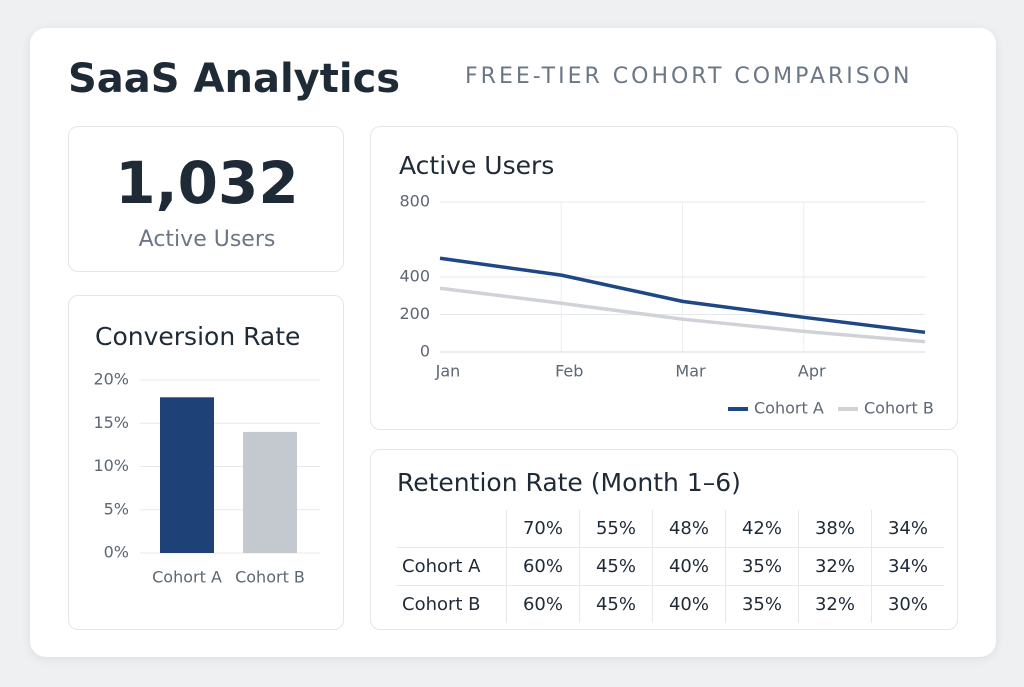 The width and height of the screenshot is (1024, 687). Describe the element at coordinates (198, 336) in the screenshot. I see `panel-title: Conversion Rate` at that location.